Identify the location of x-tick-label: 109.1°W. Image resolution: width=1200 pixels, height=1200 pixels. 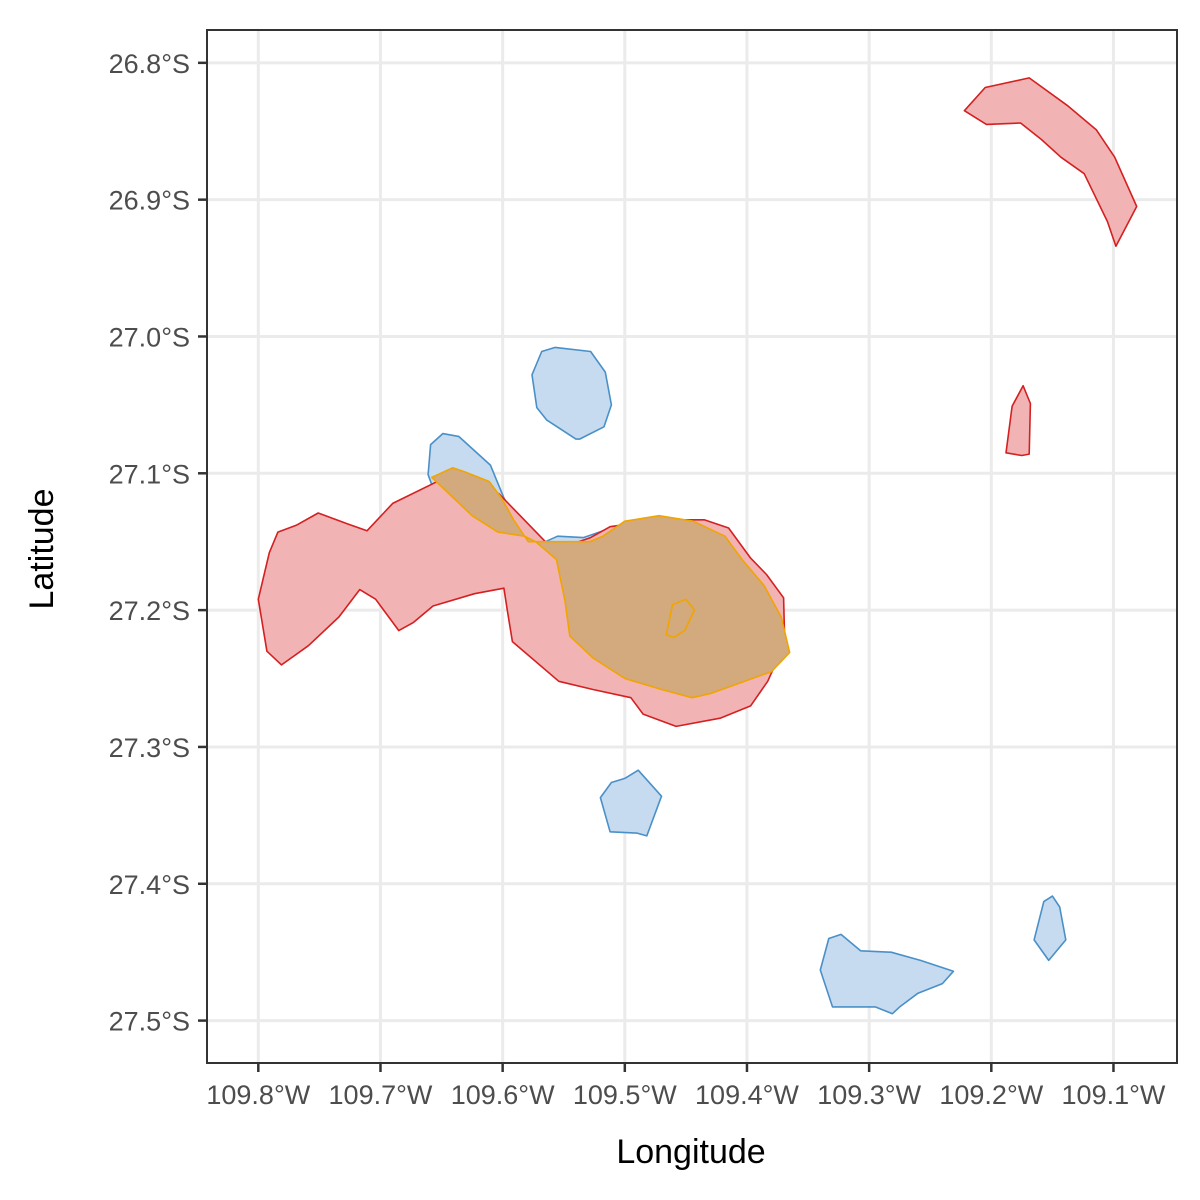
(1114, 1095).